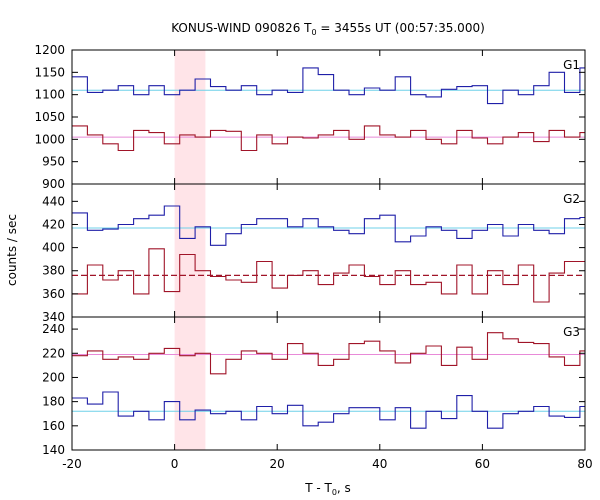 The image size is (600, 500). What do you see at coordinates (49, 72) in the screenshot?
I see `y-tick-label: 1150` at bounding box center [49, 72].